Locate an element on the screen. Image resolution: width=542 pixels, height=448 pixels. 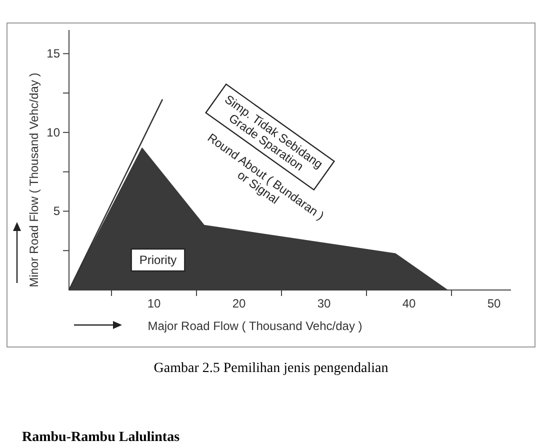
x-tick-label: 50 is located at coordinates (494, 303).